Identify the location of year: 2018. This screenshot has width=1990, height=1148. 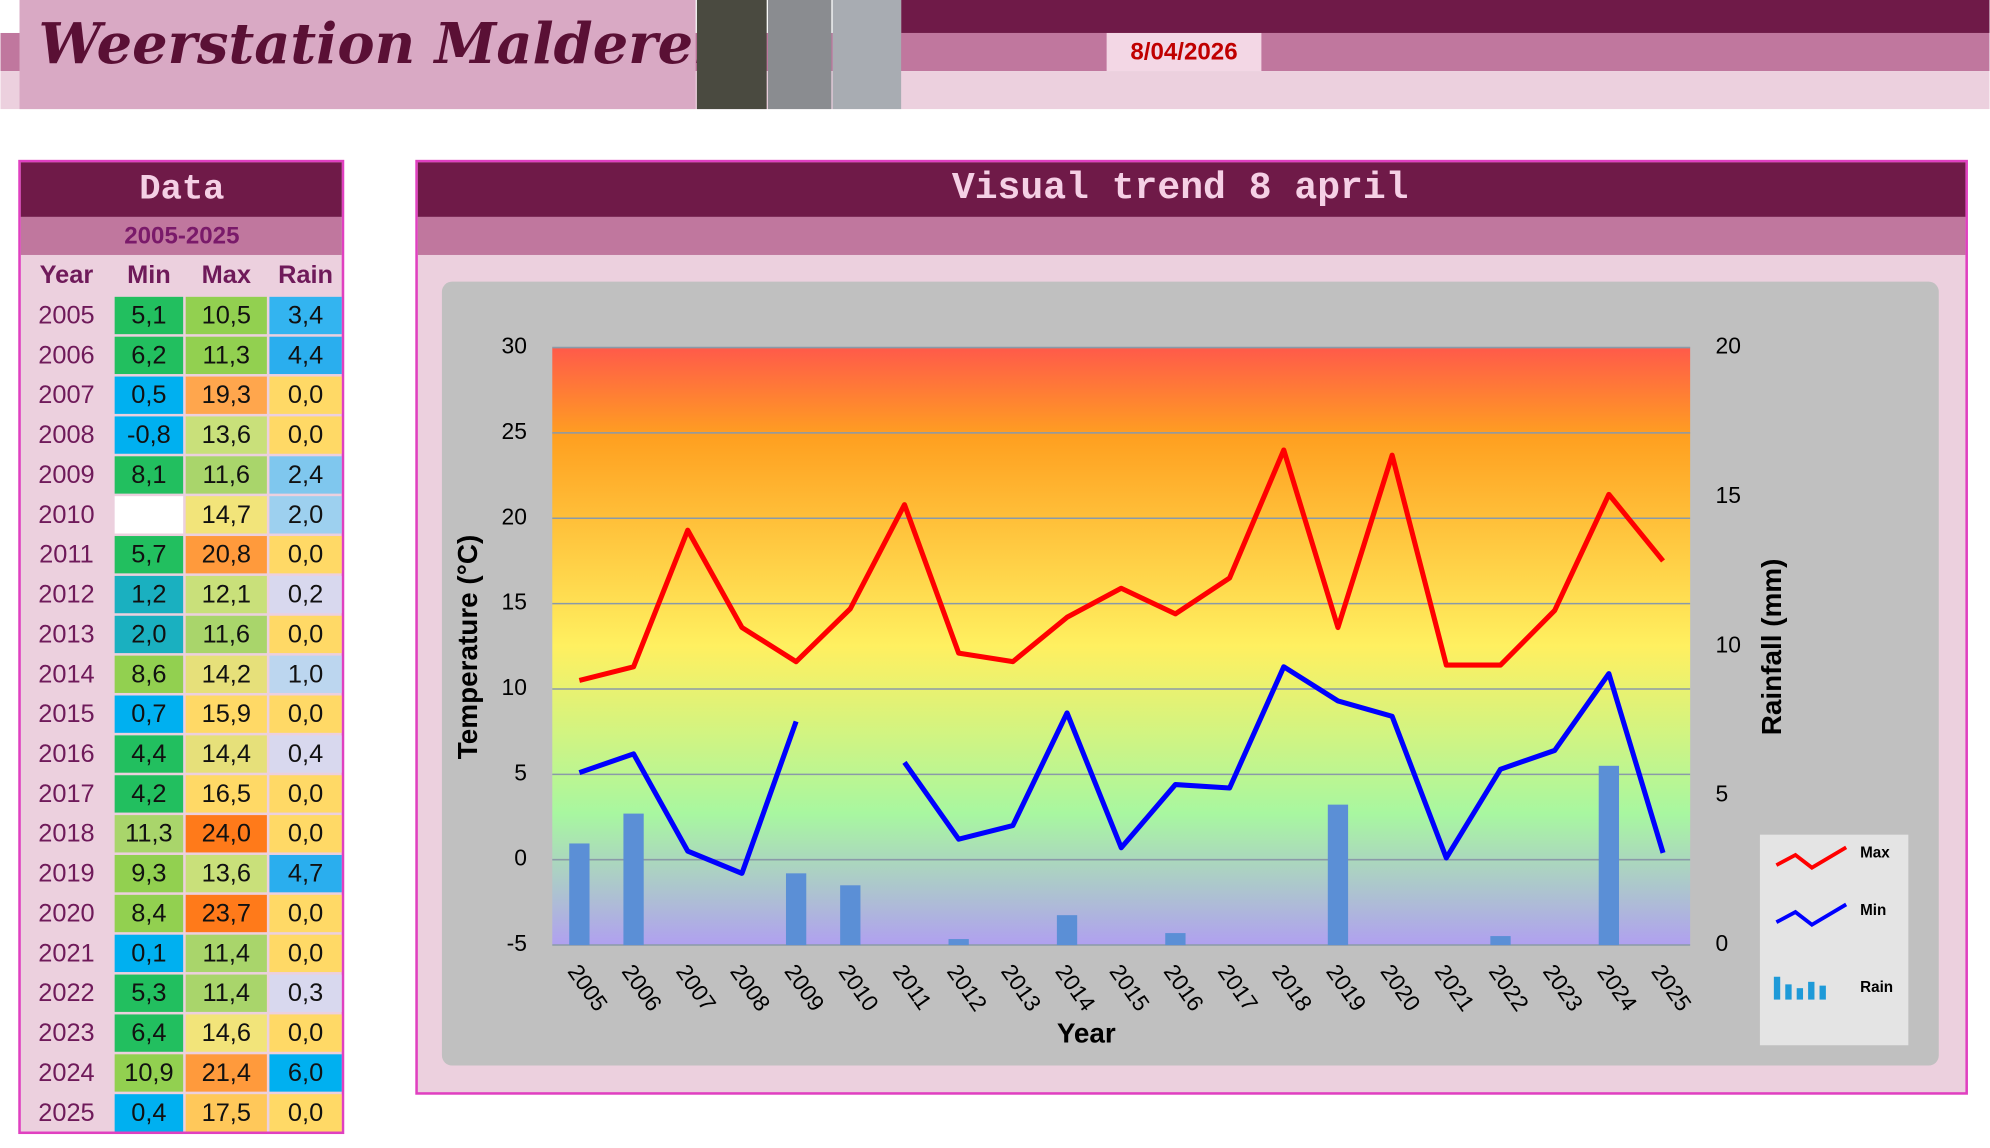
(66, 834).